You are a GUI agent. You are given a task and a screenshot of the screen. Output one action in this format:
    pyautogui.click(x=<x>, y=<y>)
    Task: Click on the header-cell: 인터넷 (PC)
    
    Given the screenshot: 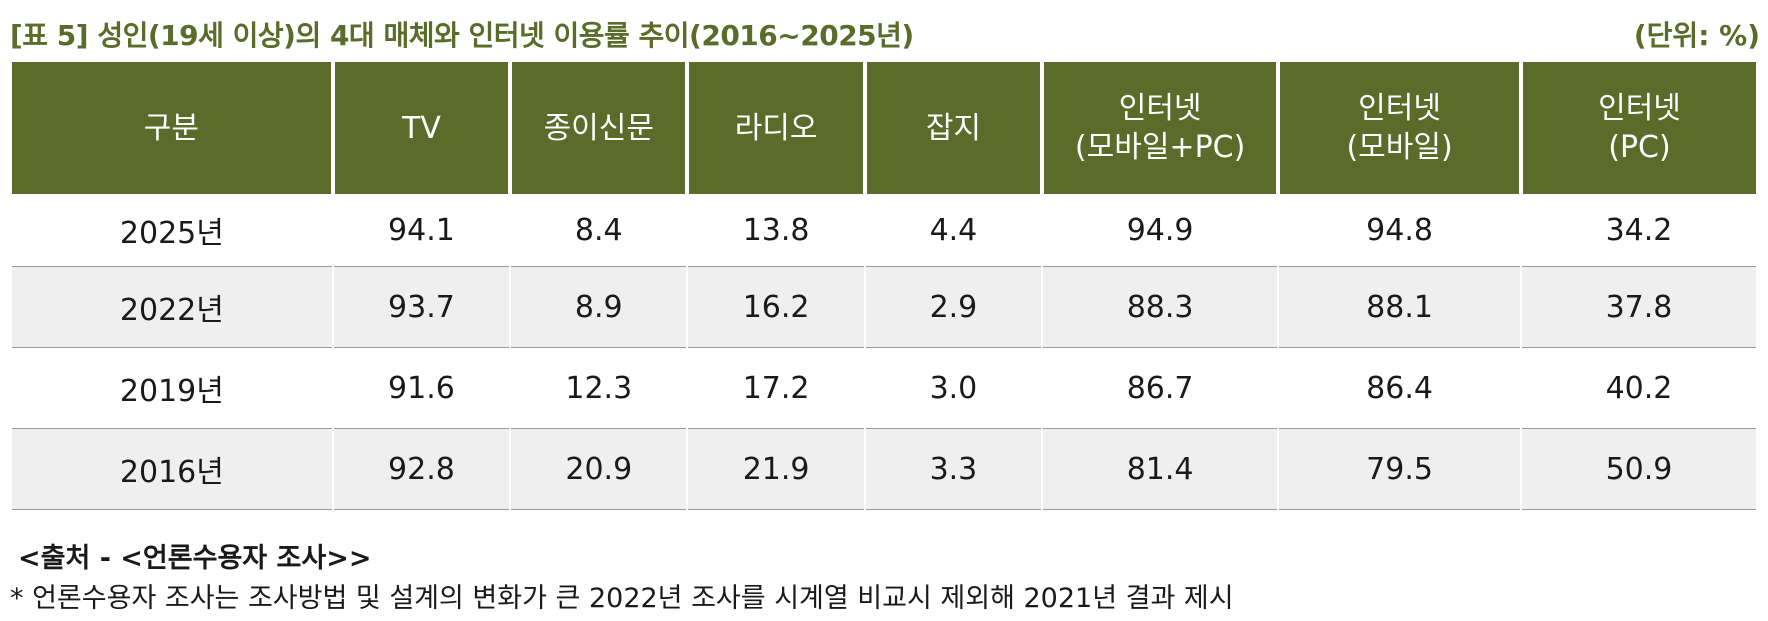 What is the action you would take?
    pyautogui.click(x=1637, y=128)
    